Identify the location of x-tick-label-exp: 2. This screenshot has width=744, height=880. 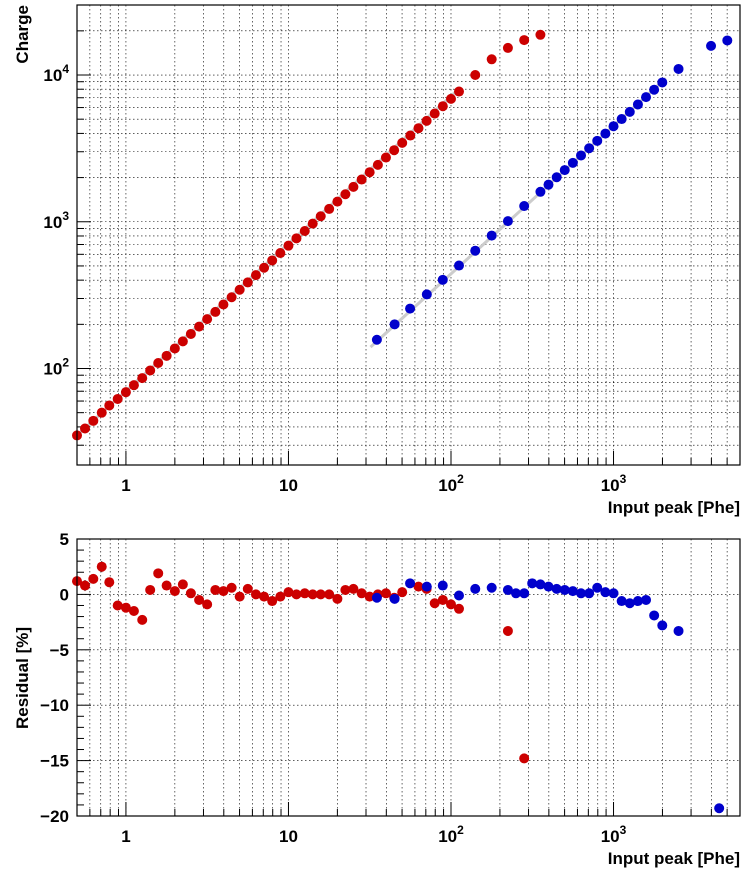
(460, 479).